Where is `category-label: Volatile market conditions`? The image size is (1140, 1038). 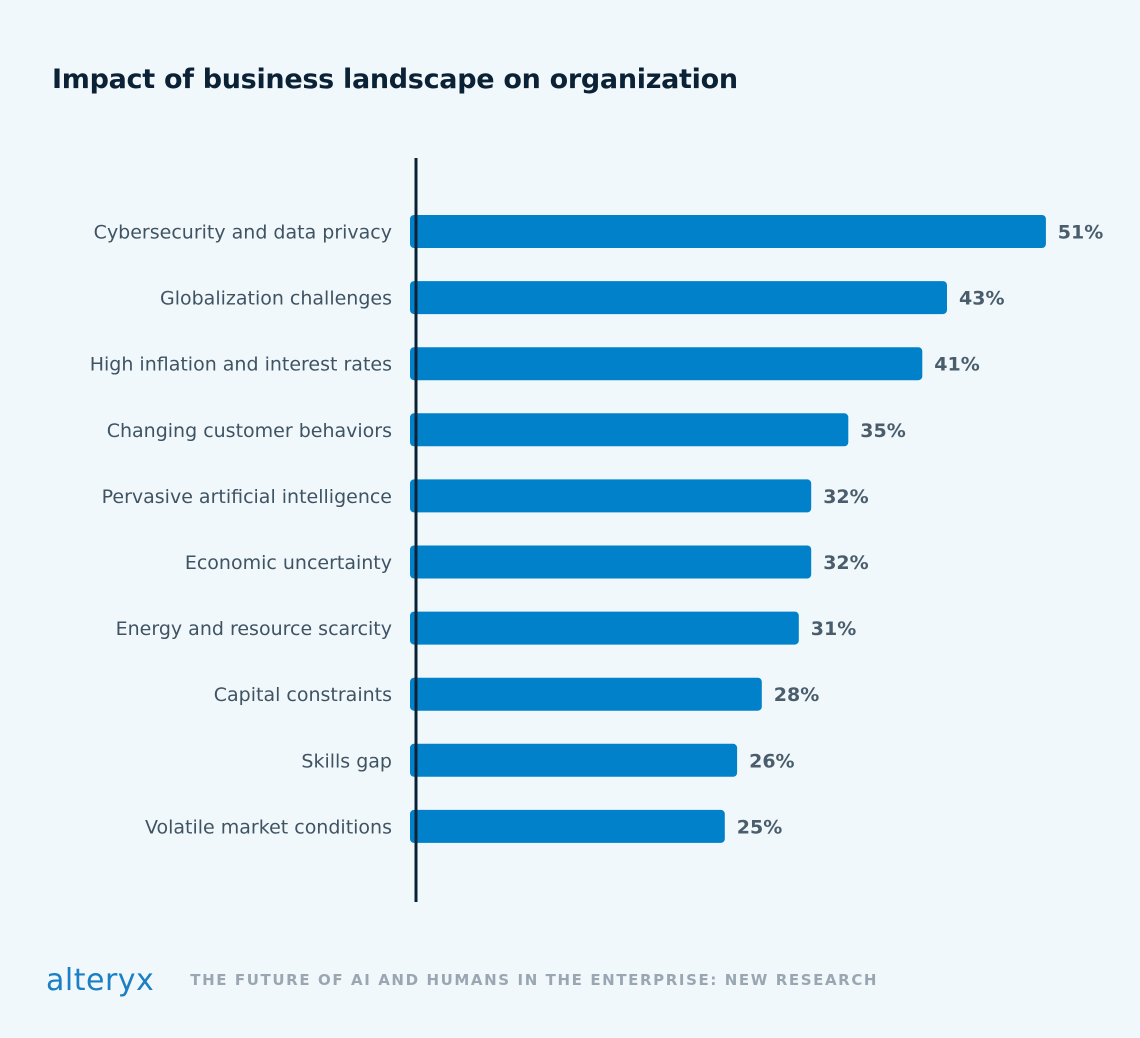
category-label: Volatile market conditions is located at coordinates (268, 827).